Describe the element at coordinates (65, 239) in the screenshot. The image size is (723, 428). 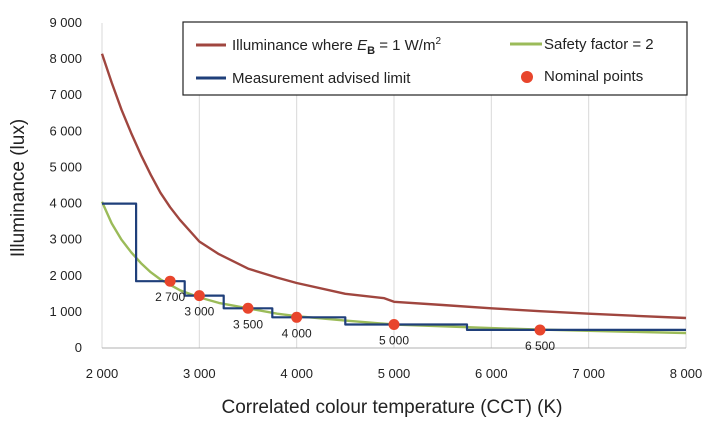
I see `y-tick-label: 3 000` at that location.